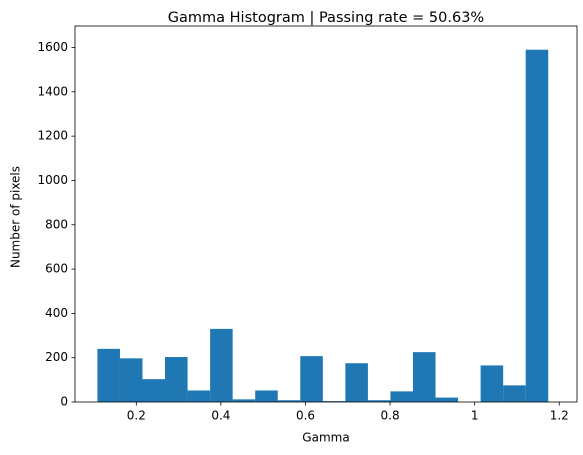  I want to click on x-tick-label: 0.4, so click(220, 416).